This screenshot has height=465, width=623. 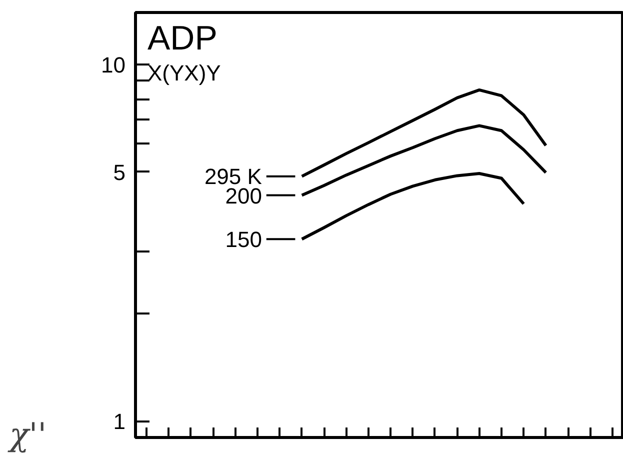 What do you see at coordinates (27, 435) in the screenshot?
I see `y-axis-title: χ''` at bounding box center [27, 435].